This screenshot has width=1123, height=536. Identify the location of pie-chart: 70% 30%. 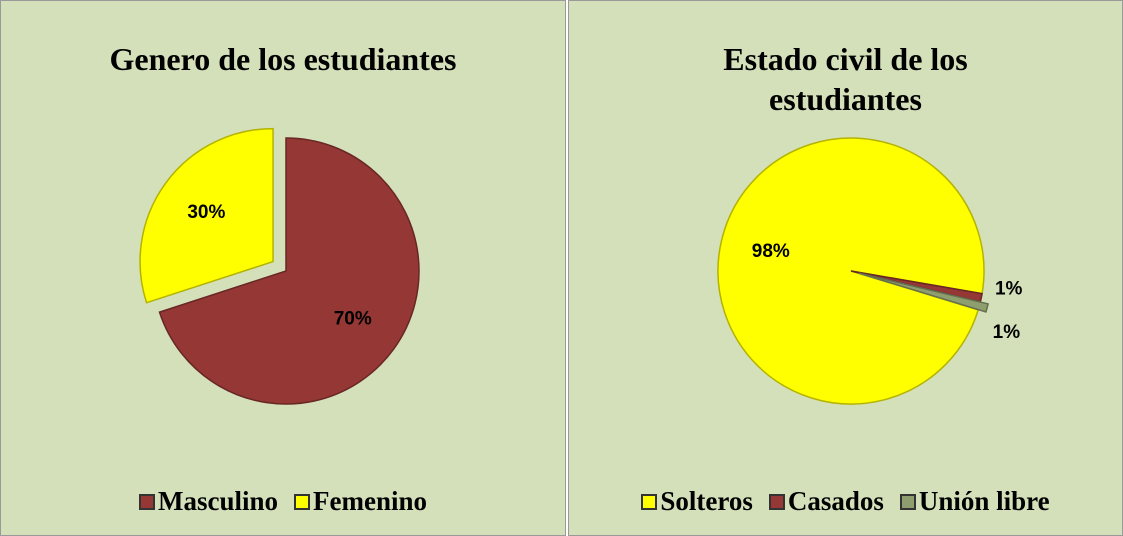
(279, 266).